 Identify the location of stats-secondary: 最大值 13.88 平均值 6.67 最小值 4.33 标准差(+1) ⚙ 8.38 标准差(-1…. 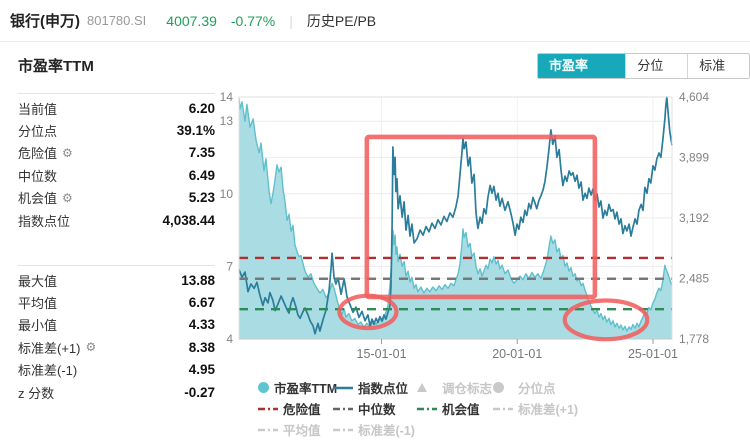
(116, 336).